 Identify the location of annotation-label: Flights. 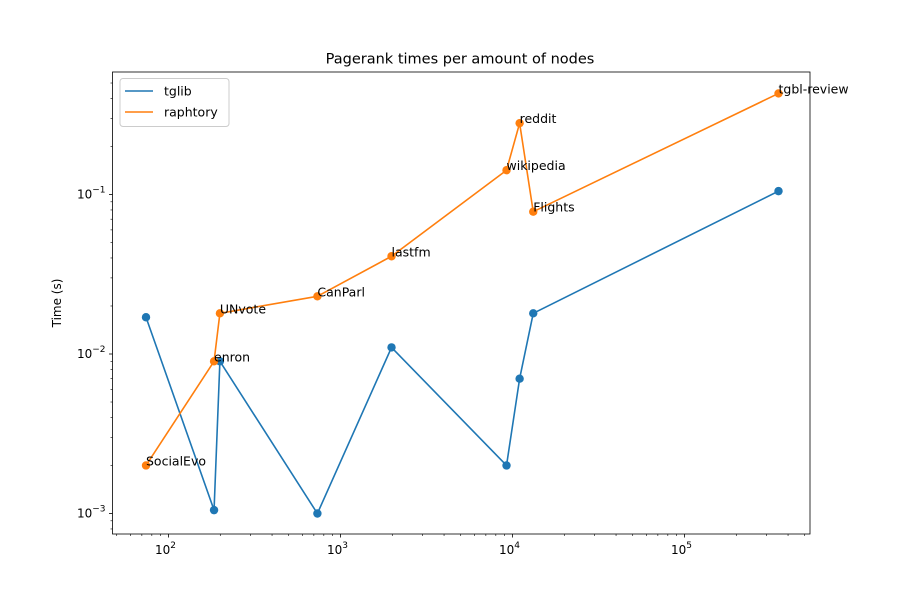
(553, 207).